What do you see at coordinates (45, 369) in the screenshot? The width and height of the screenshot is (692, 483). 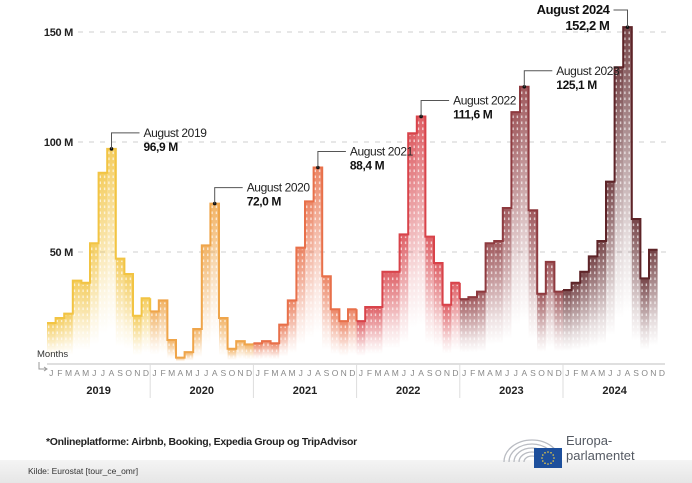 I see `axis-arrowhead-icon` at bounding box center [45, 369].